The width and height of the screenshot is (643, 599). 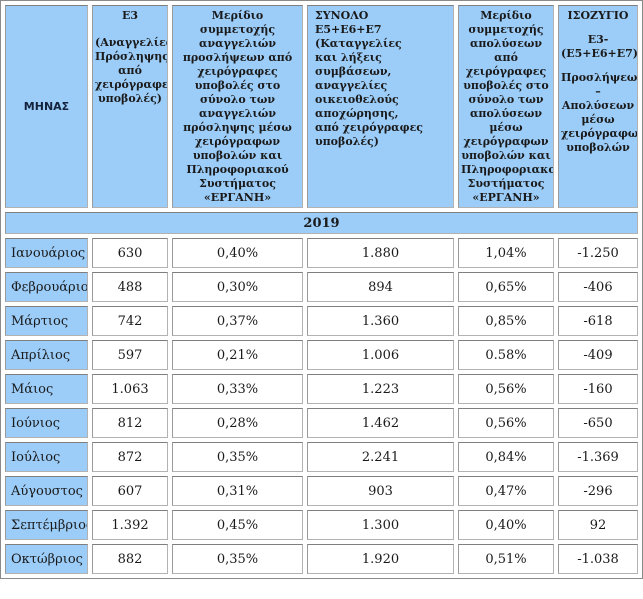 What do you see at coordinates (506, 321) in the screenshot?
I see `fires-share-cell: 0,85%` at bounding box center [506, 321].